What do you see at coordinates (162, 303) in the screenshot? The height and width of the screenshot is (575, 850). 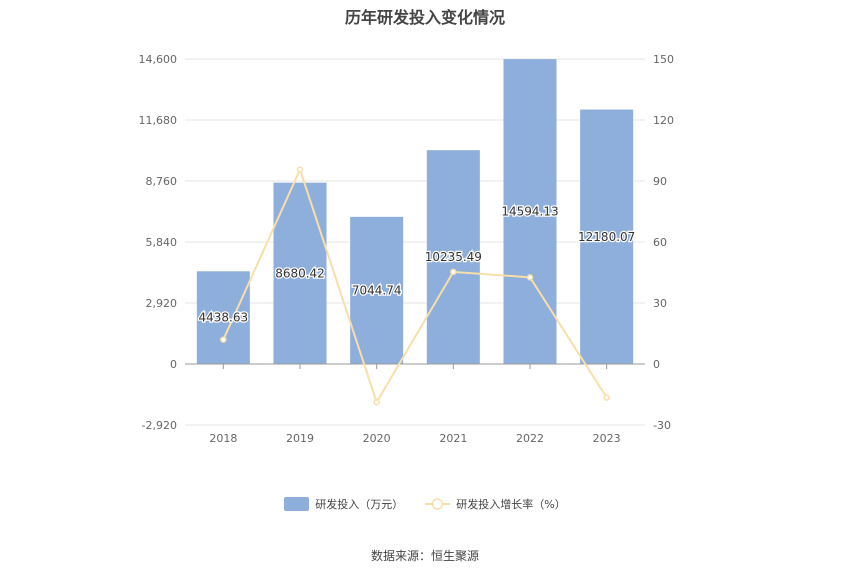 I see `y-left-tick-label: 2,920` at bounding box center [162, 303].